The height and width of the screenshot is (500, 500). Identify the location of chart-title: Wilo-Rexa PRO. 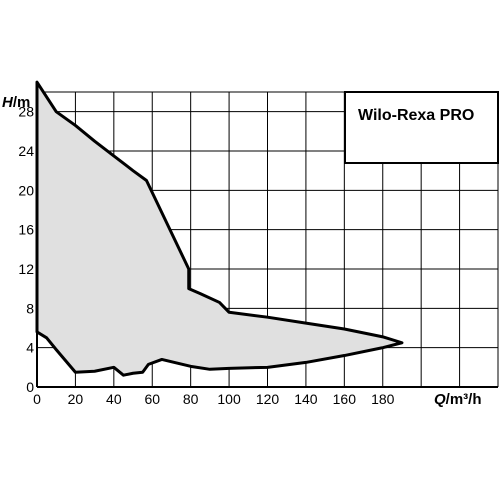
(416, 115).